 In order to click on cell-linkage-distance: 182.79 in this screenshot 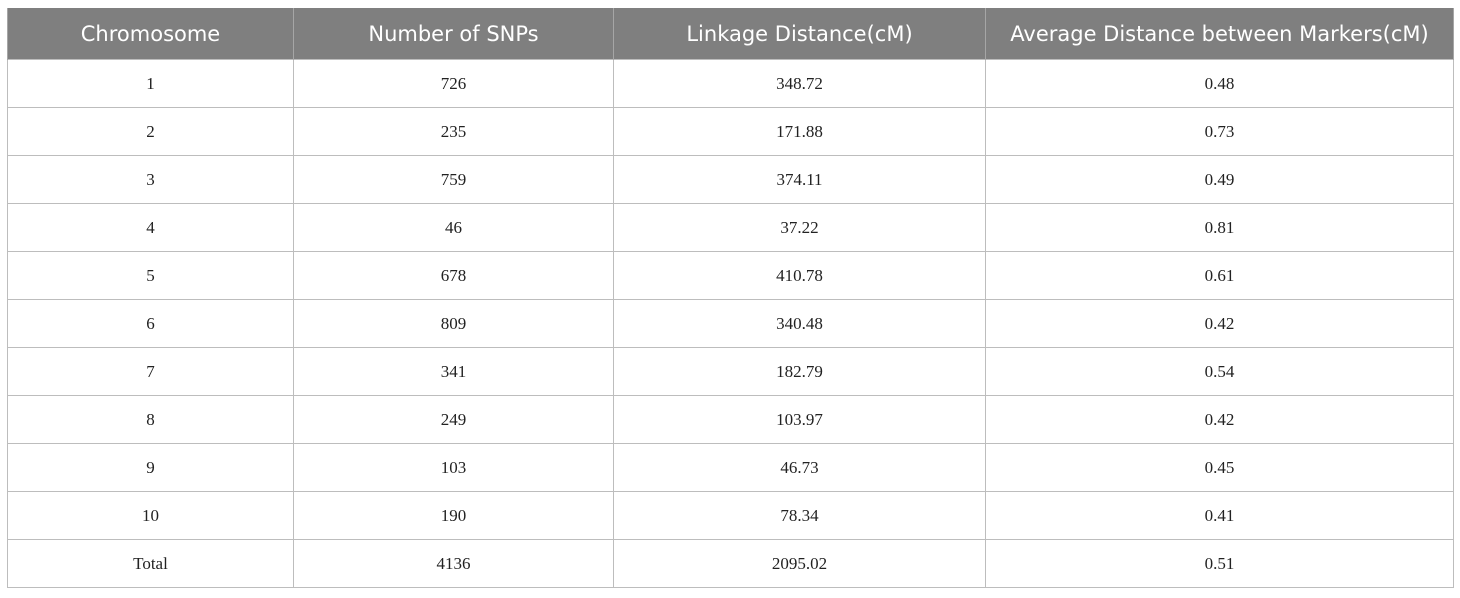, I will do `click(799, 371)`.